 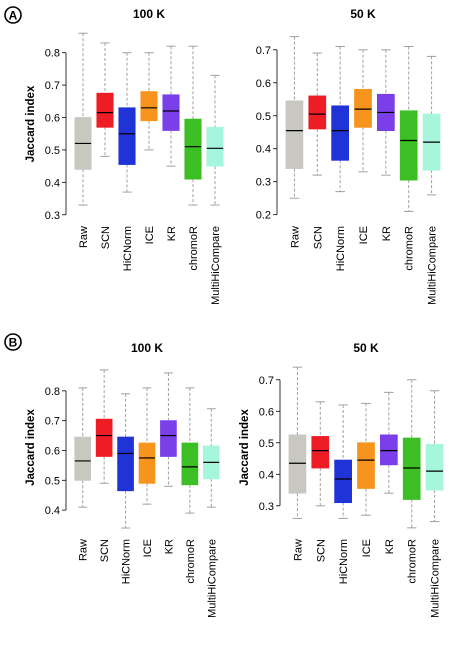 I want to click on svg-text: B, so click(x=13, y=343).